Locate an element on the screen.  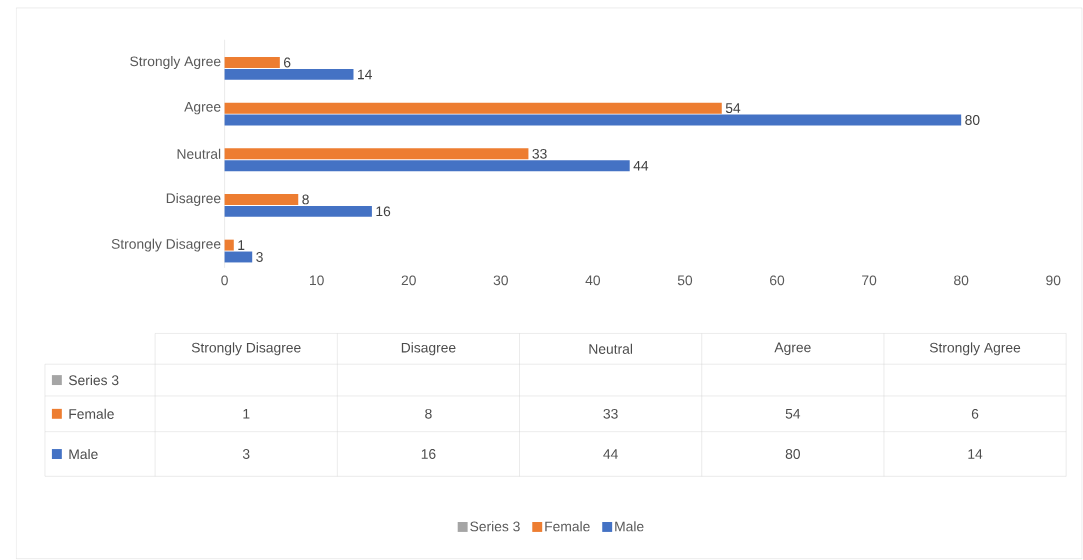
y-tick-label: Agree is located at coordinates (202, 108).